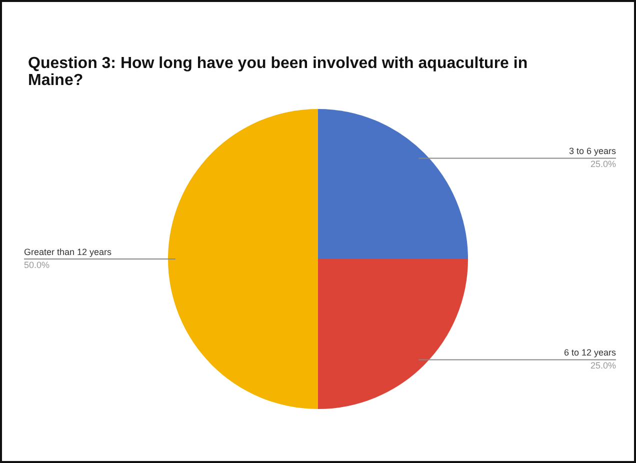 The image size is (636, 463). Describe the element at coordinates (590, 353) in the screenshot. I see `slice-label: 6 to 12 years` at that location.